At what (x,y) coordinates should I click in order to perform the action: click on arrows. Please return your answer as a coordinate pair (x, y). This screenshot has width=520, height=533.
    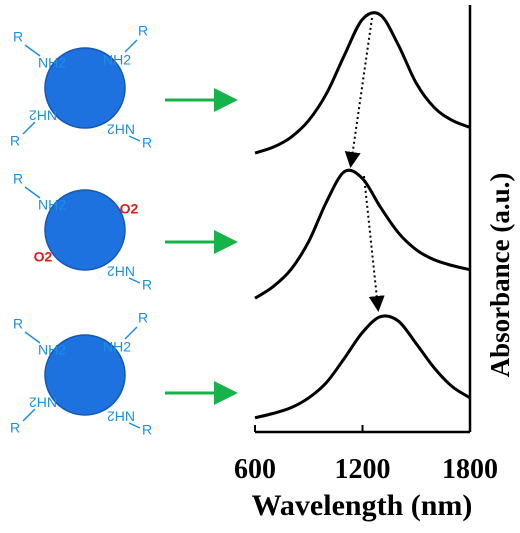
    Looking at the image, I should click on (201, 246).